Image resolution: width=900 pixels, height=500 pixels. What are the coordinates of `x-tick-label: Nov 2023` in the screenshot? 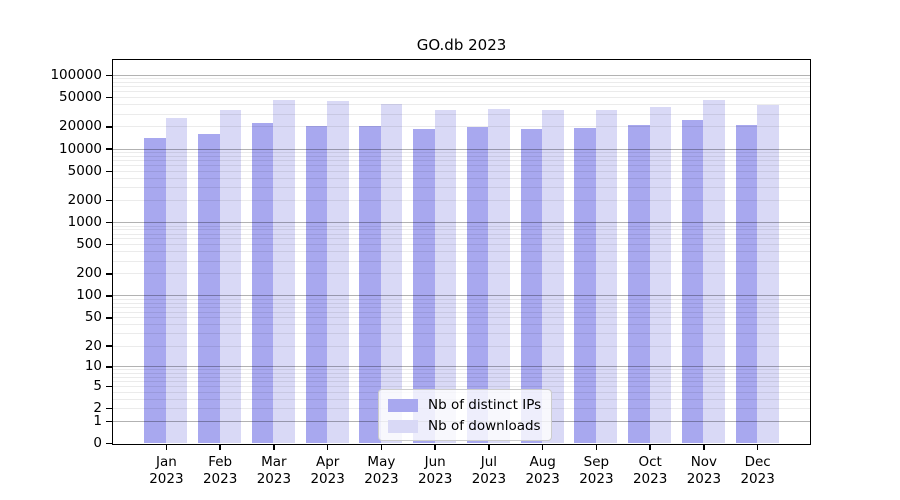 It's located at (704, 470).